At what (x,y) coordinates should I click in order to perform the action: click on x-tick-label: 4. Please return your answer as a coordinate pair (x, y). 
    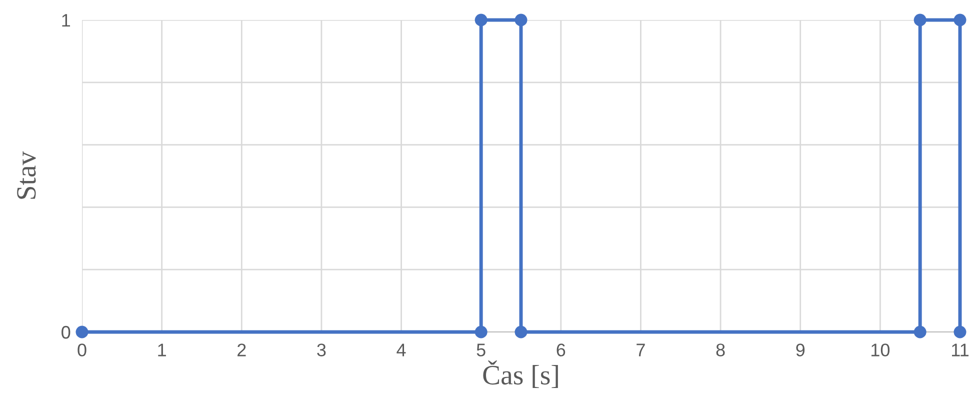
    Looking at the image, I should click on (401, 350).